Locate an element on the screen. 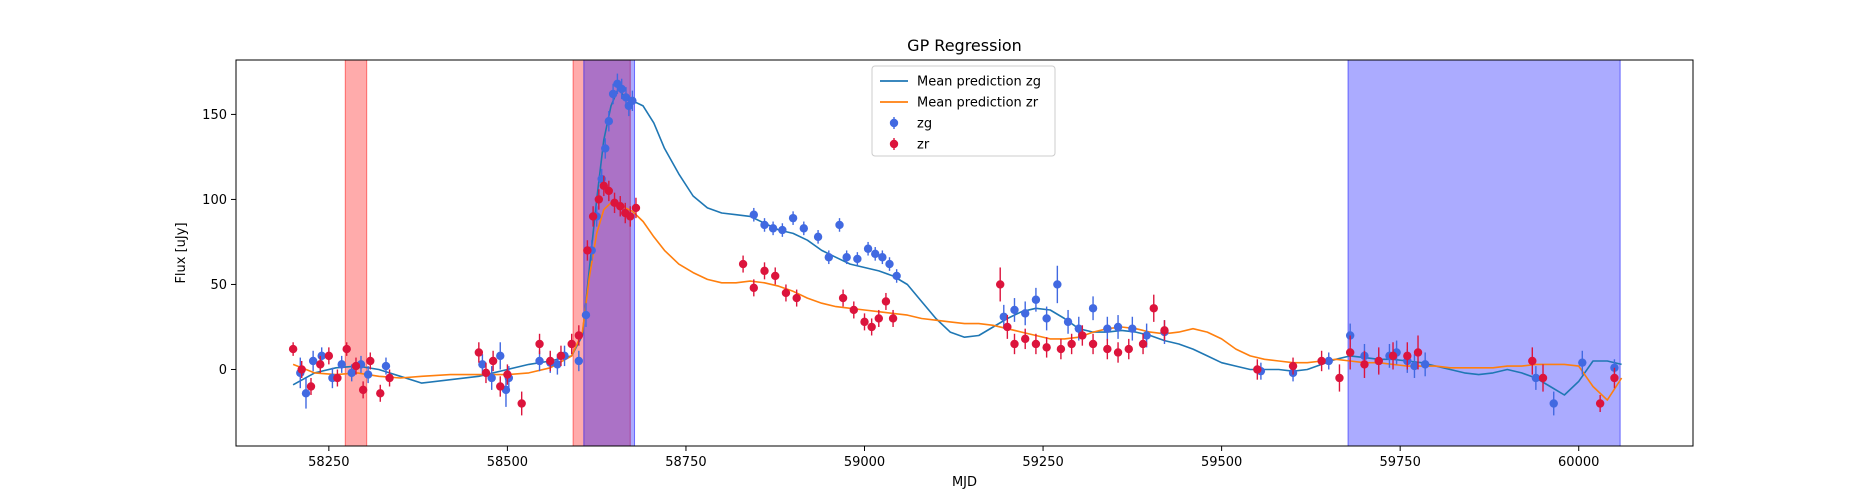 Image resolution: width=1875 pixels, height=500 pixels. x-tick-label: 58500 is located at coordinates (507, 462).